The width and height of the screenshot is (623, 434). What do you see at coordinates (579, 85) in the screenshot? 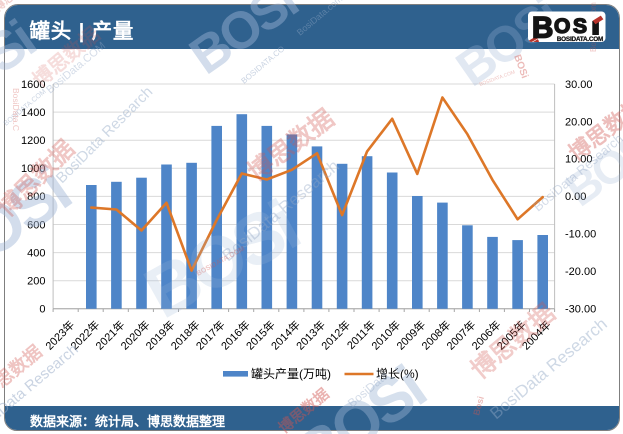
I see `svg-text: 30.00` at bounding box center [579, 85].